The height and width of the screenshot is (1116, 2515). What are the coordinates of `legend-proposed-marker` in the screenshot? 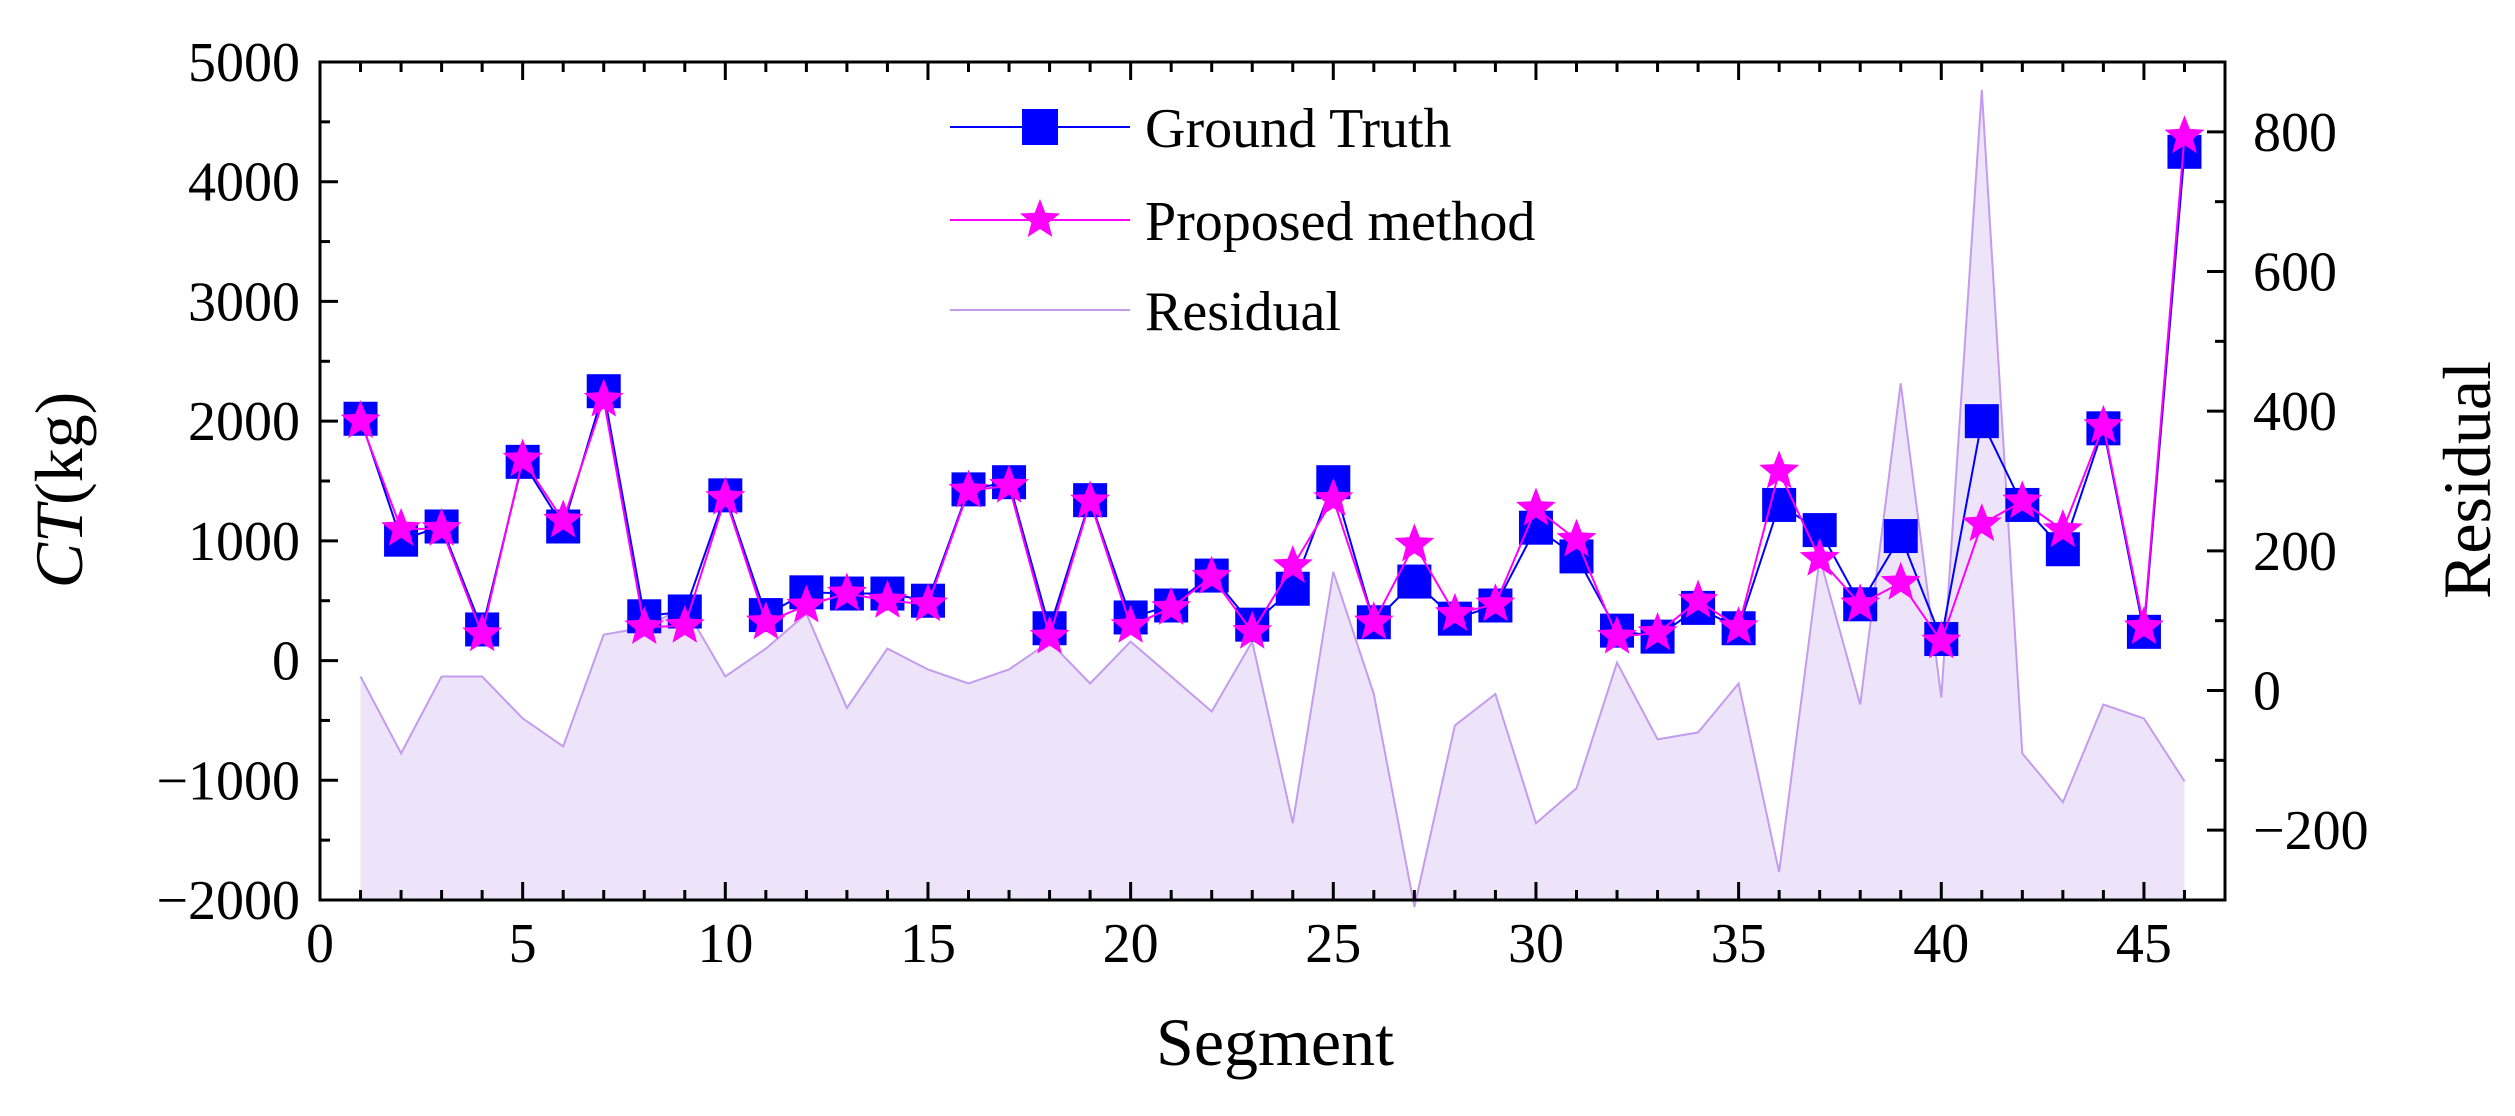 It's located at (1040, 218).